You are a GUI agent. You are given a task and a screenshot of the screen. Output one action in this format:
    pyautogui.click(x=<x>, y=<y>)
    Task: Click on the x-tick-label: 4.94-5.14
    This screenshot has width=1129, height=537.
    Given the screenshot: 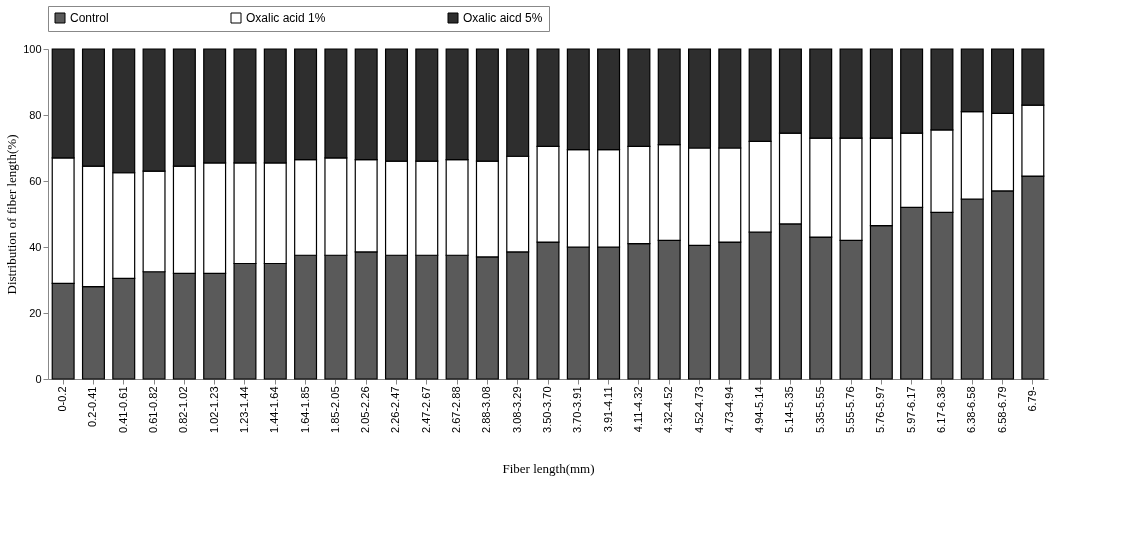 What is the action you would take?
    pyautogui.click(x=759, y=409)
    